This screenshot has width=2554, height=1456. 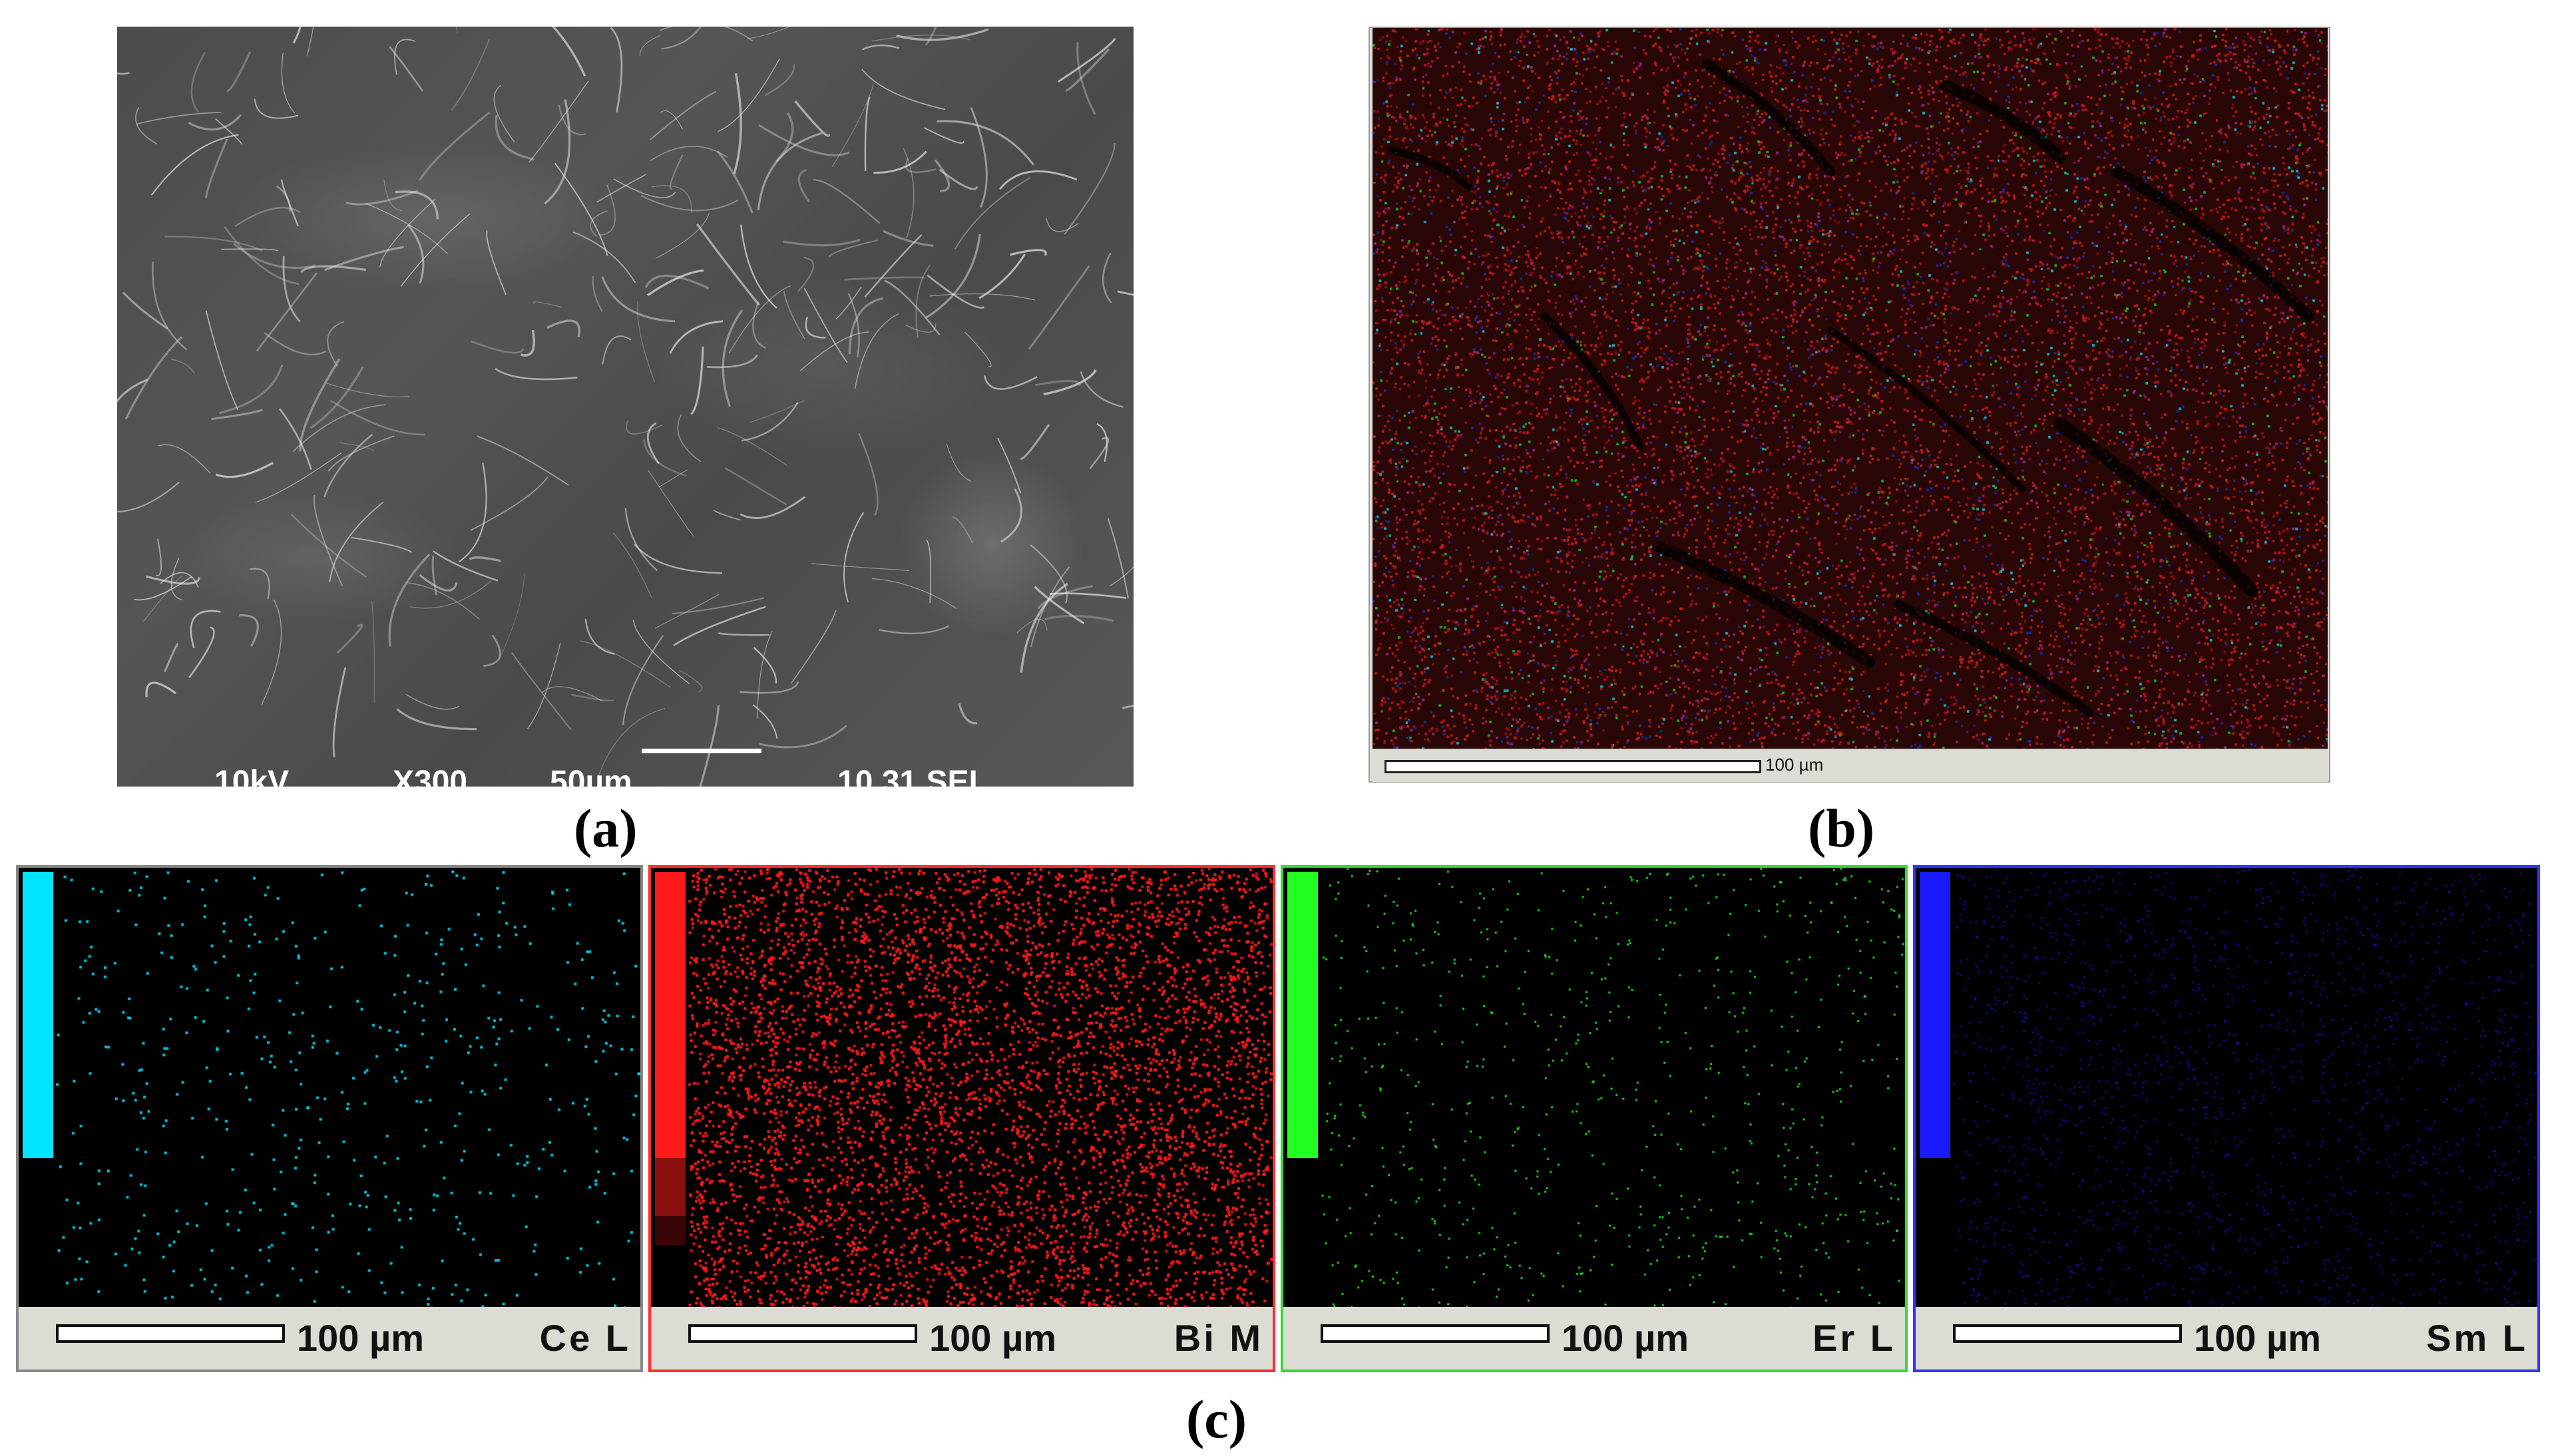 I want to click on element-map-footer: 100 µm Er L, so click(x=1594, y=1338).